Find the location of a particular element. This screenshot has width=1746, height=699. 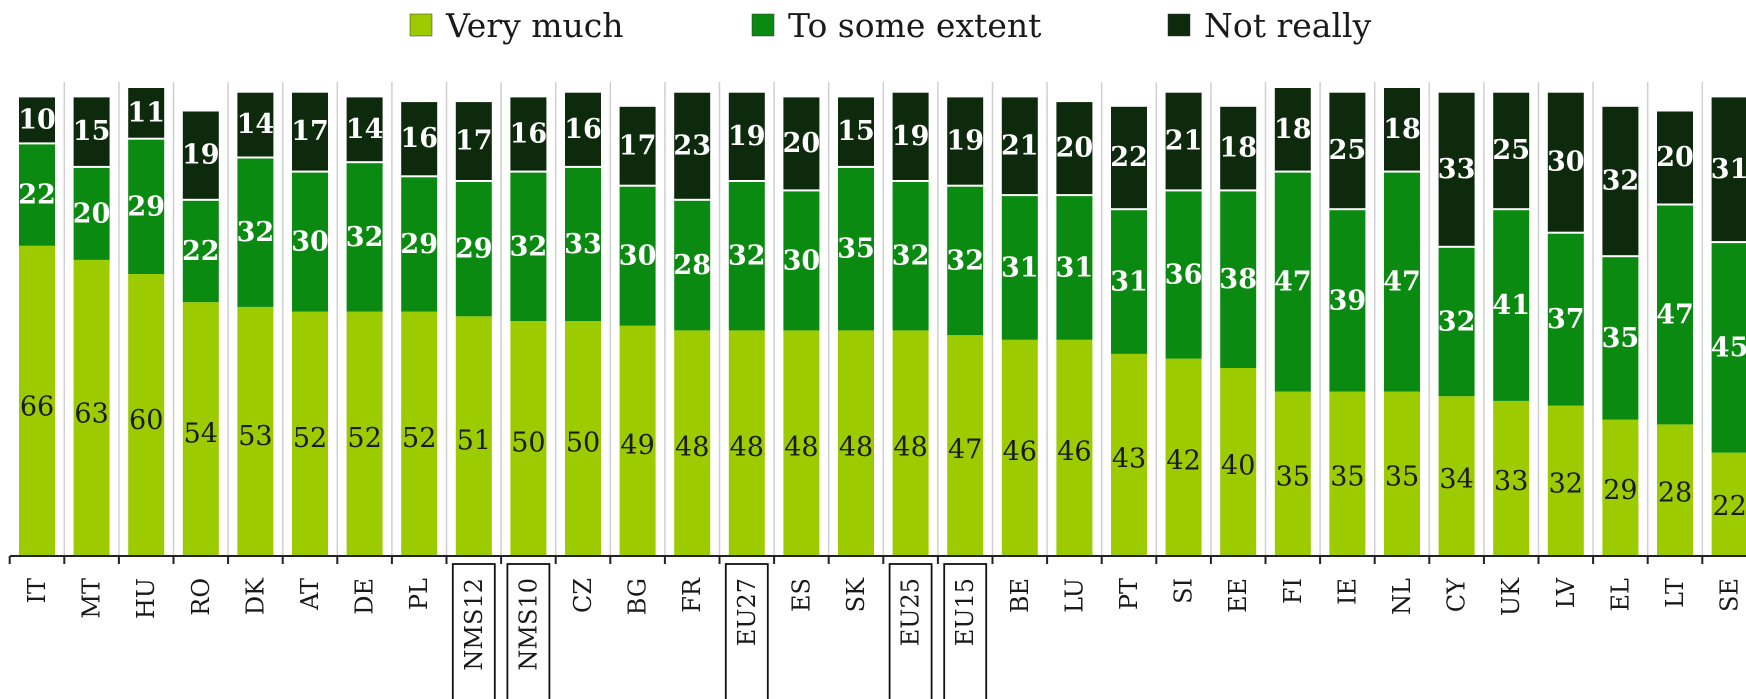

bar-group: 48 28 23 is located at coordinates (692, 324).